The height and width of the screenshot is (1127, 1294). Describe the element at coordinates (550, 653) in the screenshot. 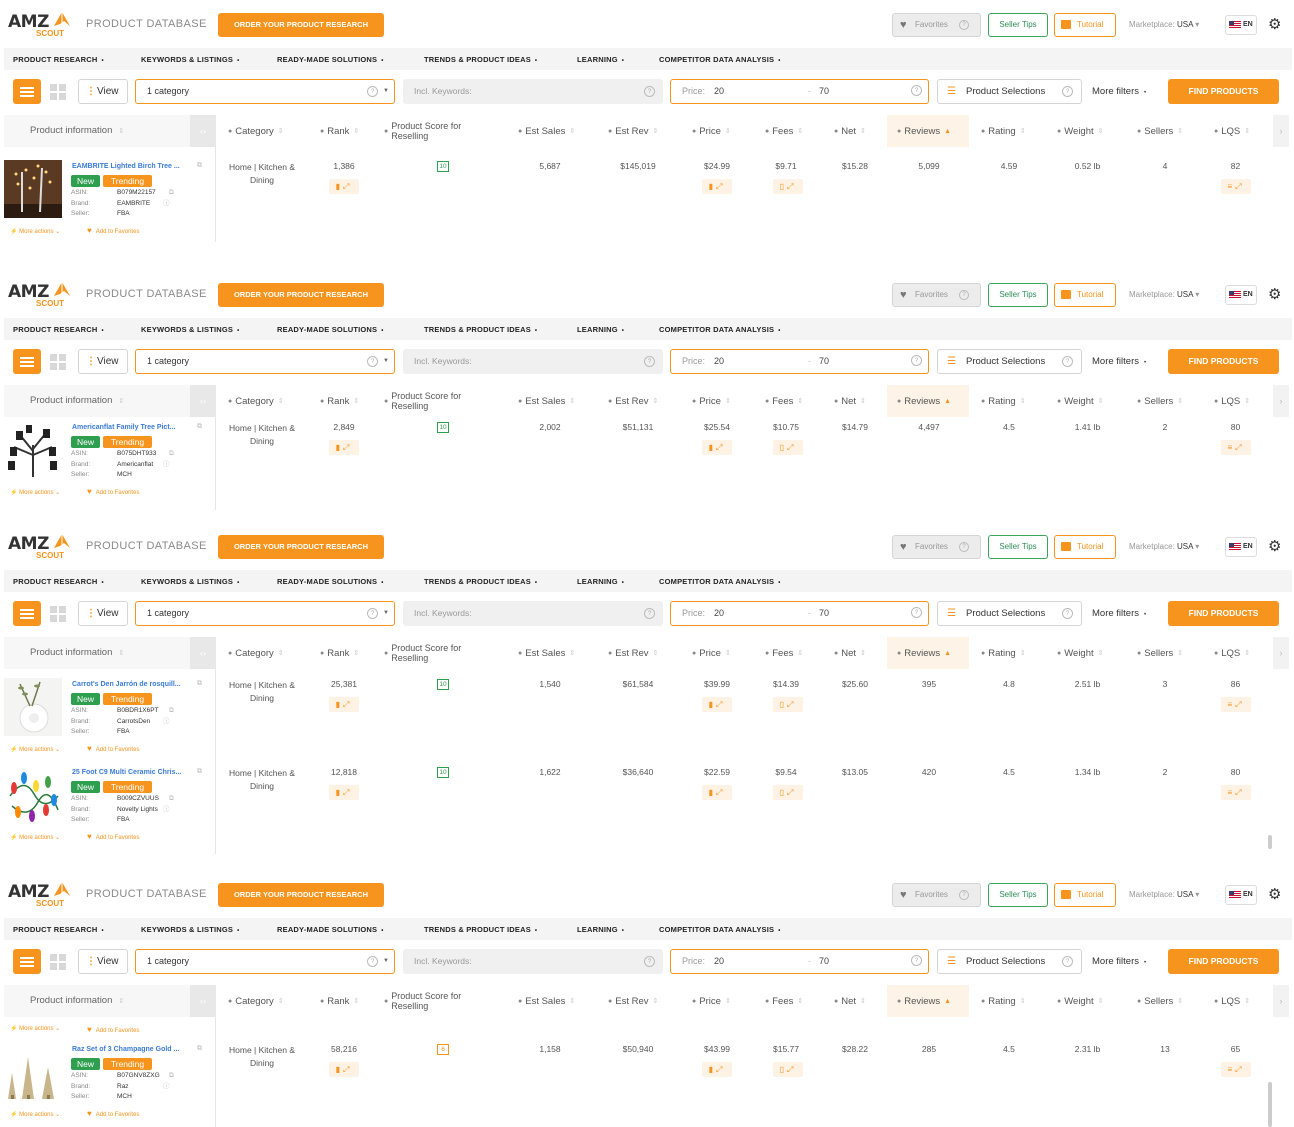

I see `column-est-sales: ● Est Sales ⇕` at that location.